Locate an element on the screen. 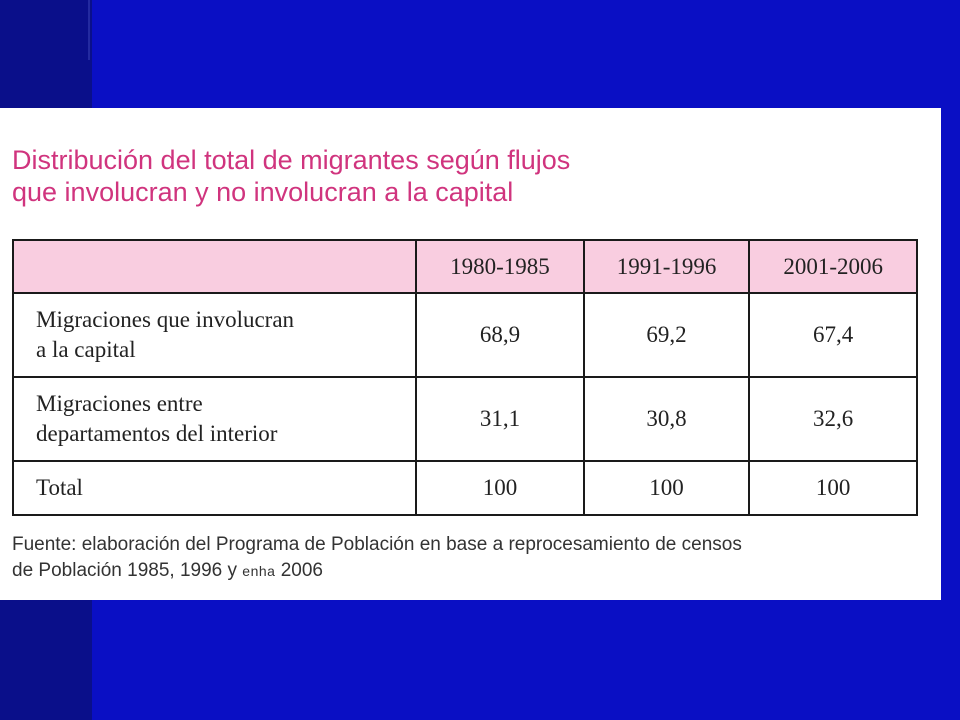  header-cell-2001-2006: 2001-2006 is located at coordinates (833, 266).